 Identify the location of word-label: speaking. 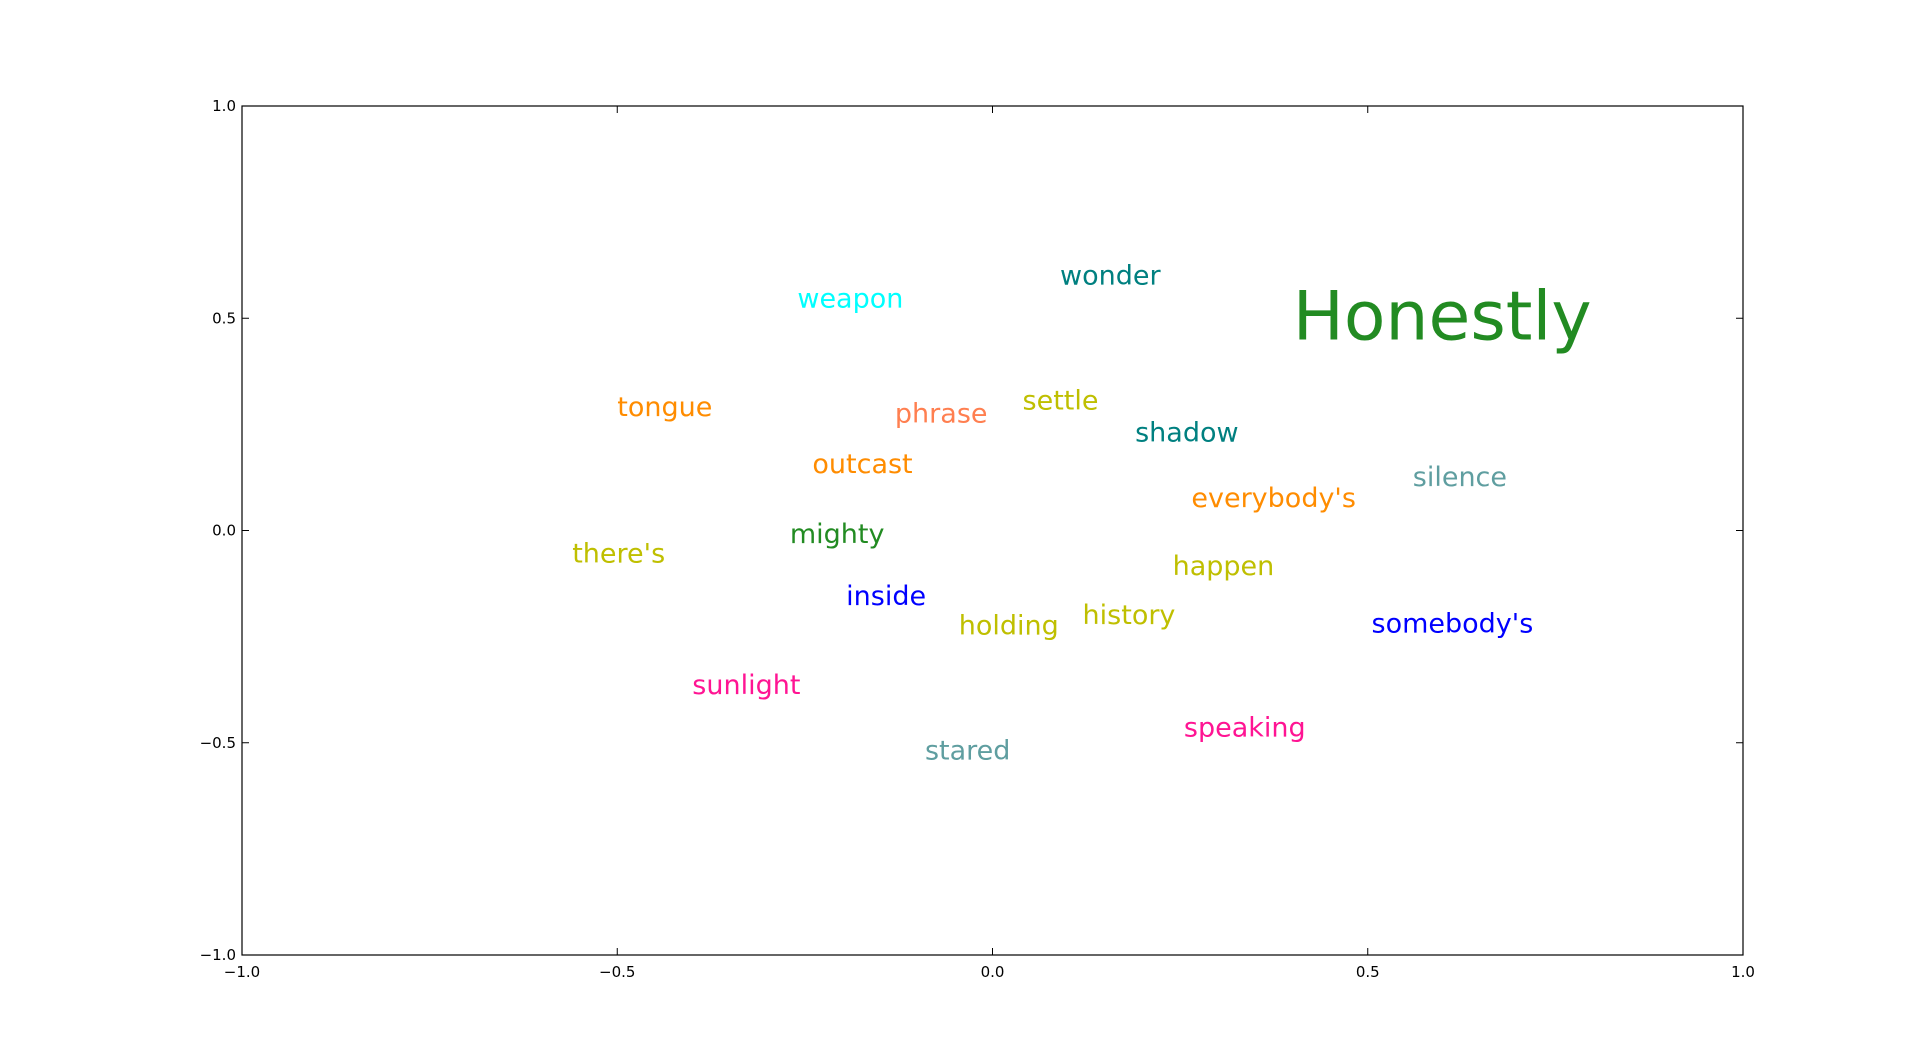
(1245, 727).